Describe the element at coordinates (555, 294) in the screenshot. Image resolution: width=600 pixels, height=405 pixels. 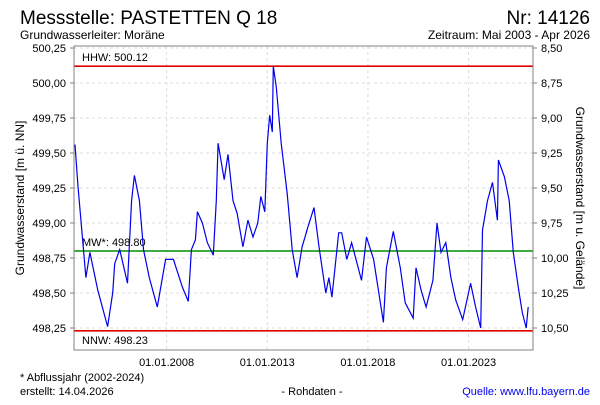
I see `y2-tick-label: 10,25` at that location.